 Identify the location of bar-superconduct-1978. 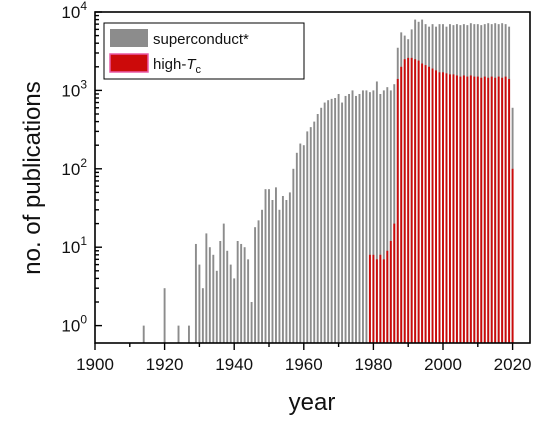
(366, 217).